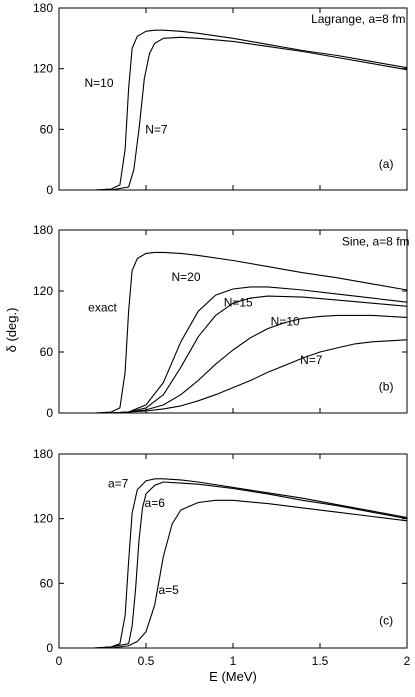  What do you see at coordinates (376, 241) in the screenshot?
I see `panel-b-annotation: Sine, a=8 fm` at bounding box center [376, 241].